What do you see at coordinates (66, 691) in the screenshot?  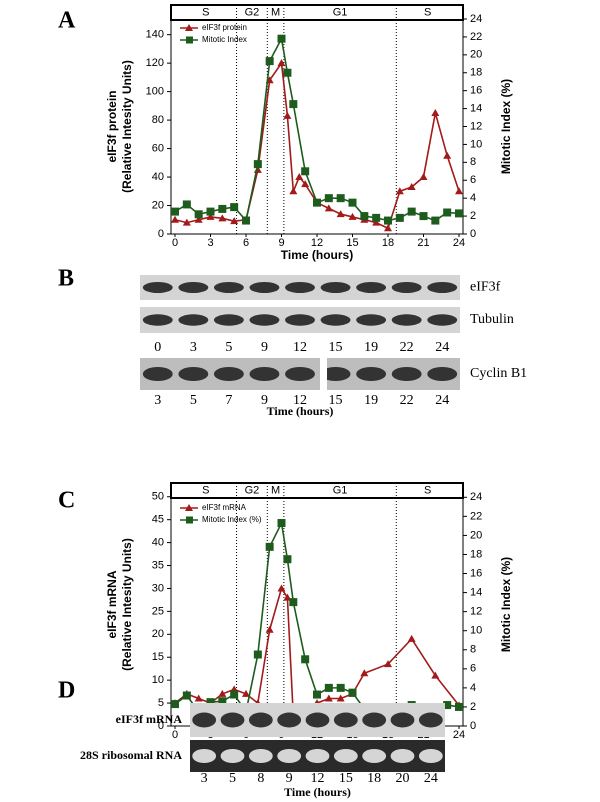 I see `panel-letter: D` at bounding box center [66, 691].